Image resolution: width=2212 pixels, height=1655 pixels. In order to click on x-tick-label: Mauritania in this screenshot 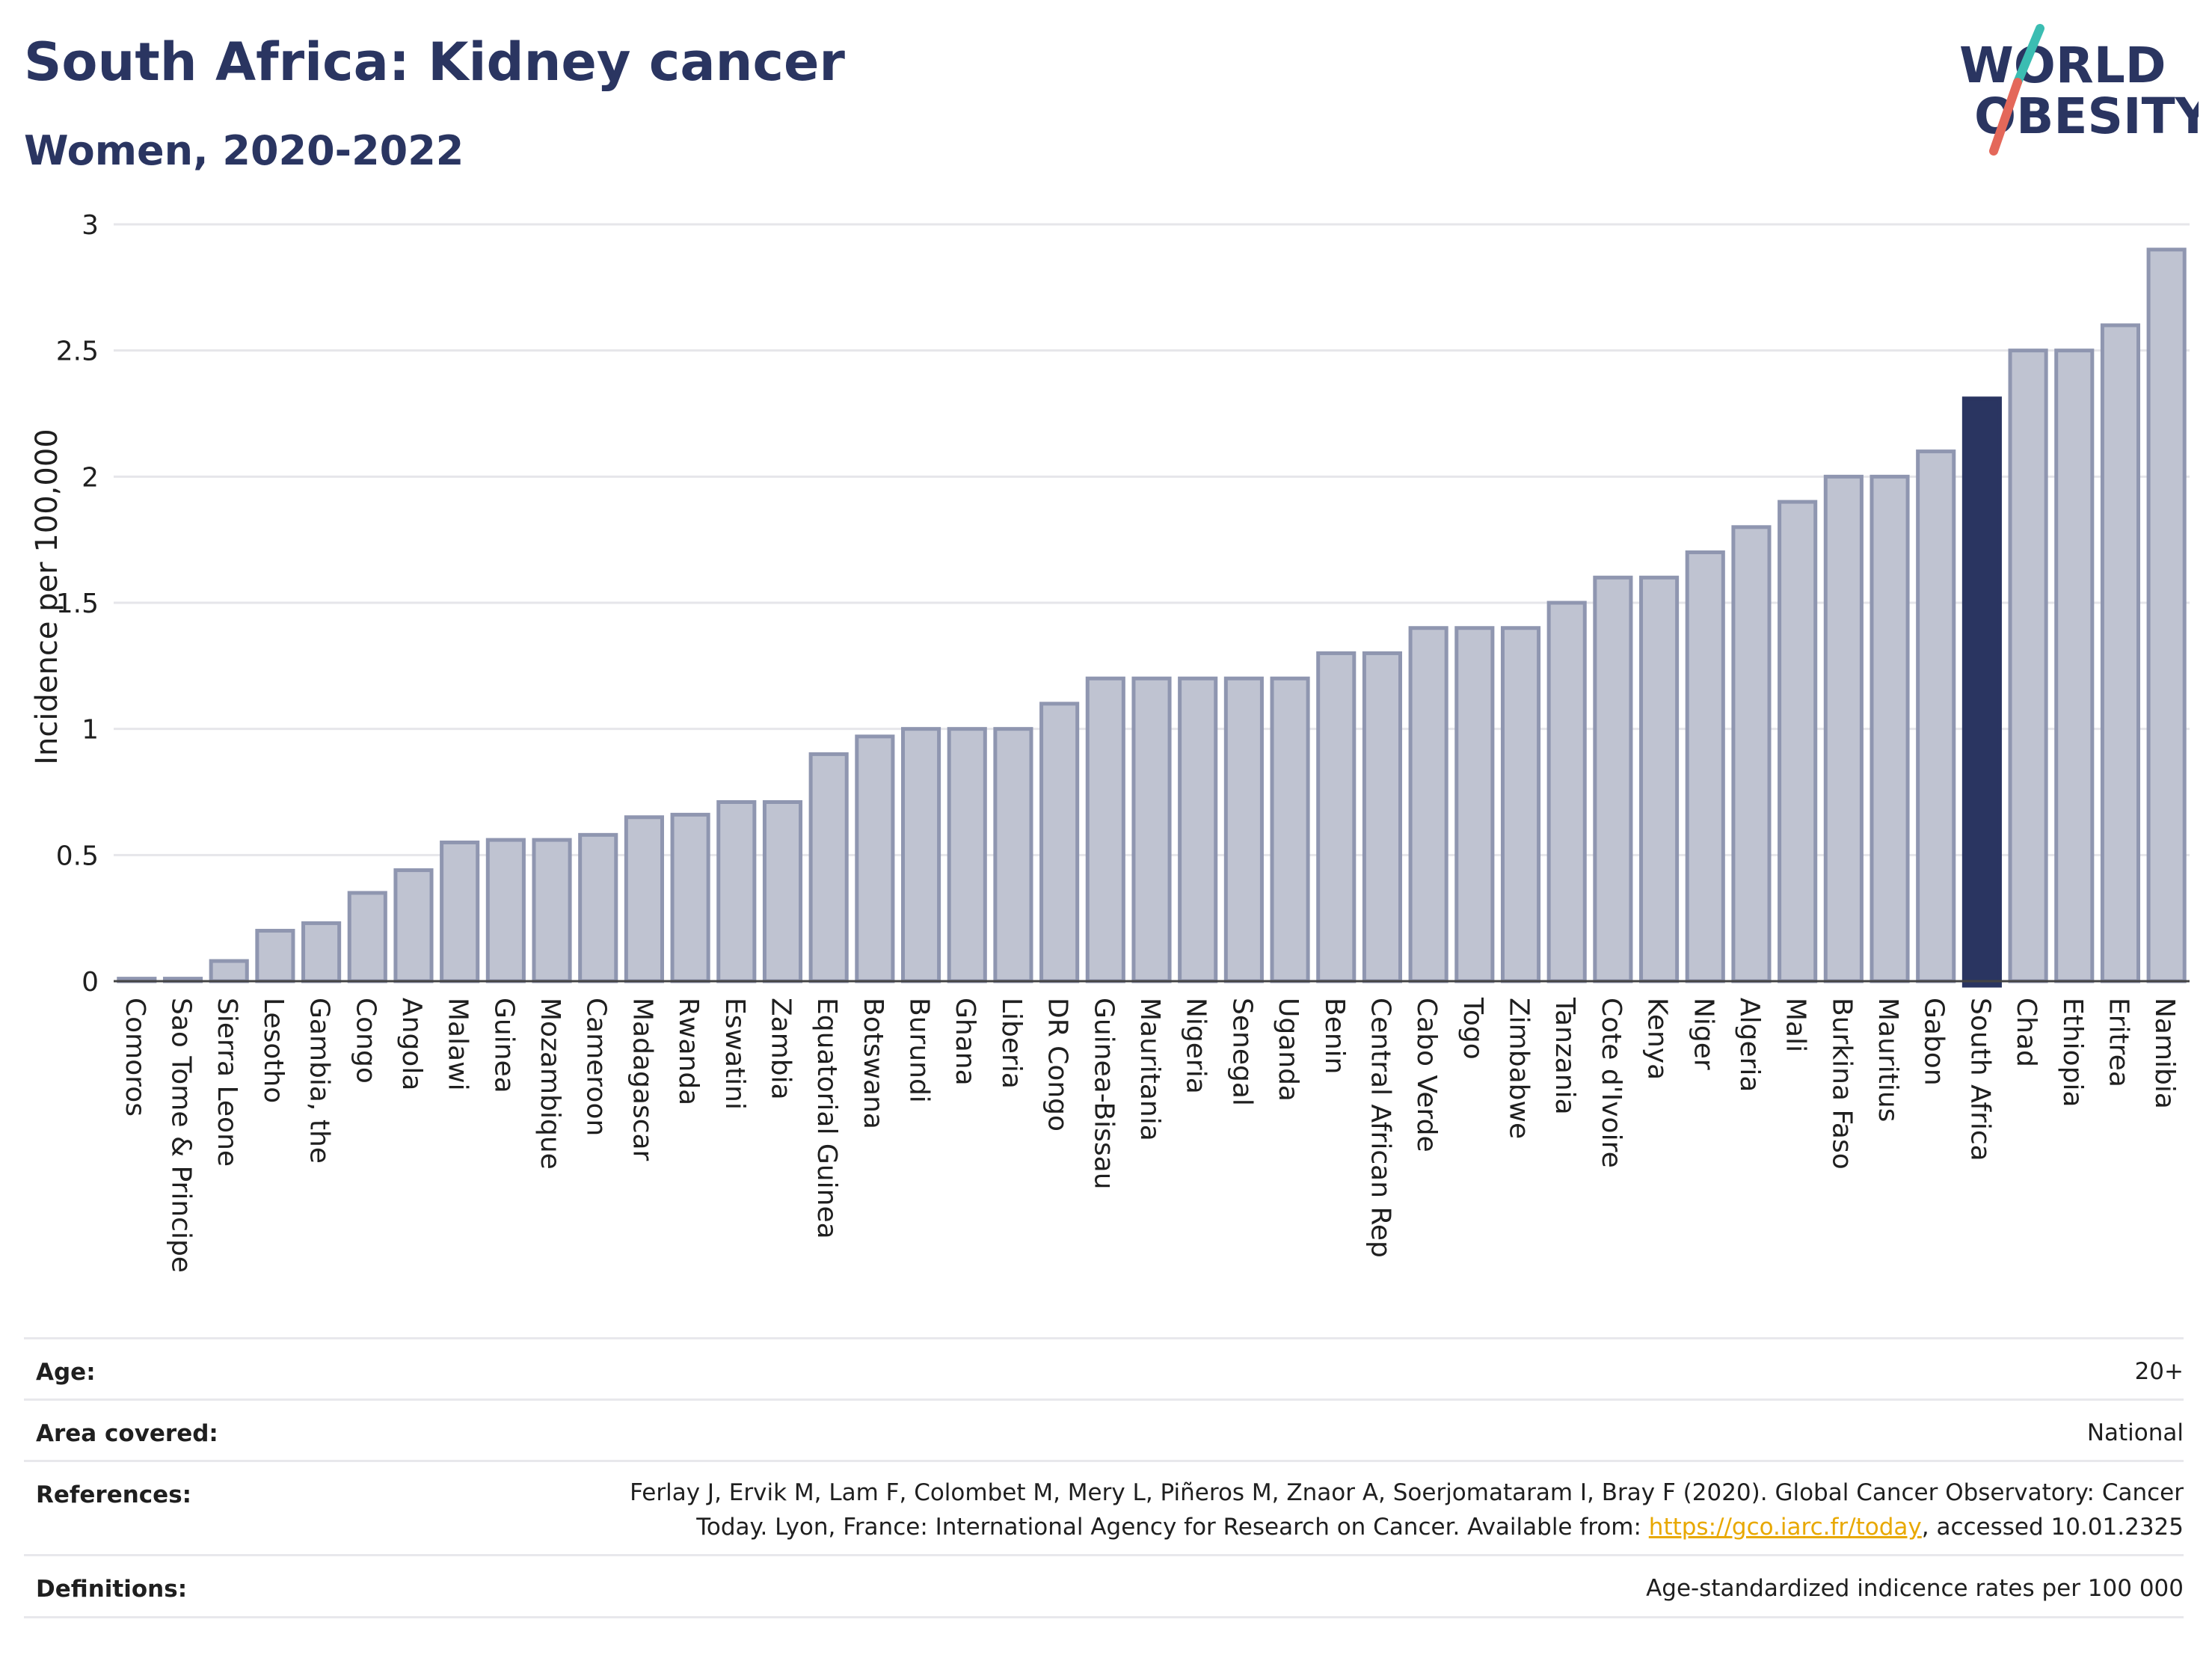, I will do `click(1149, 1069)`.